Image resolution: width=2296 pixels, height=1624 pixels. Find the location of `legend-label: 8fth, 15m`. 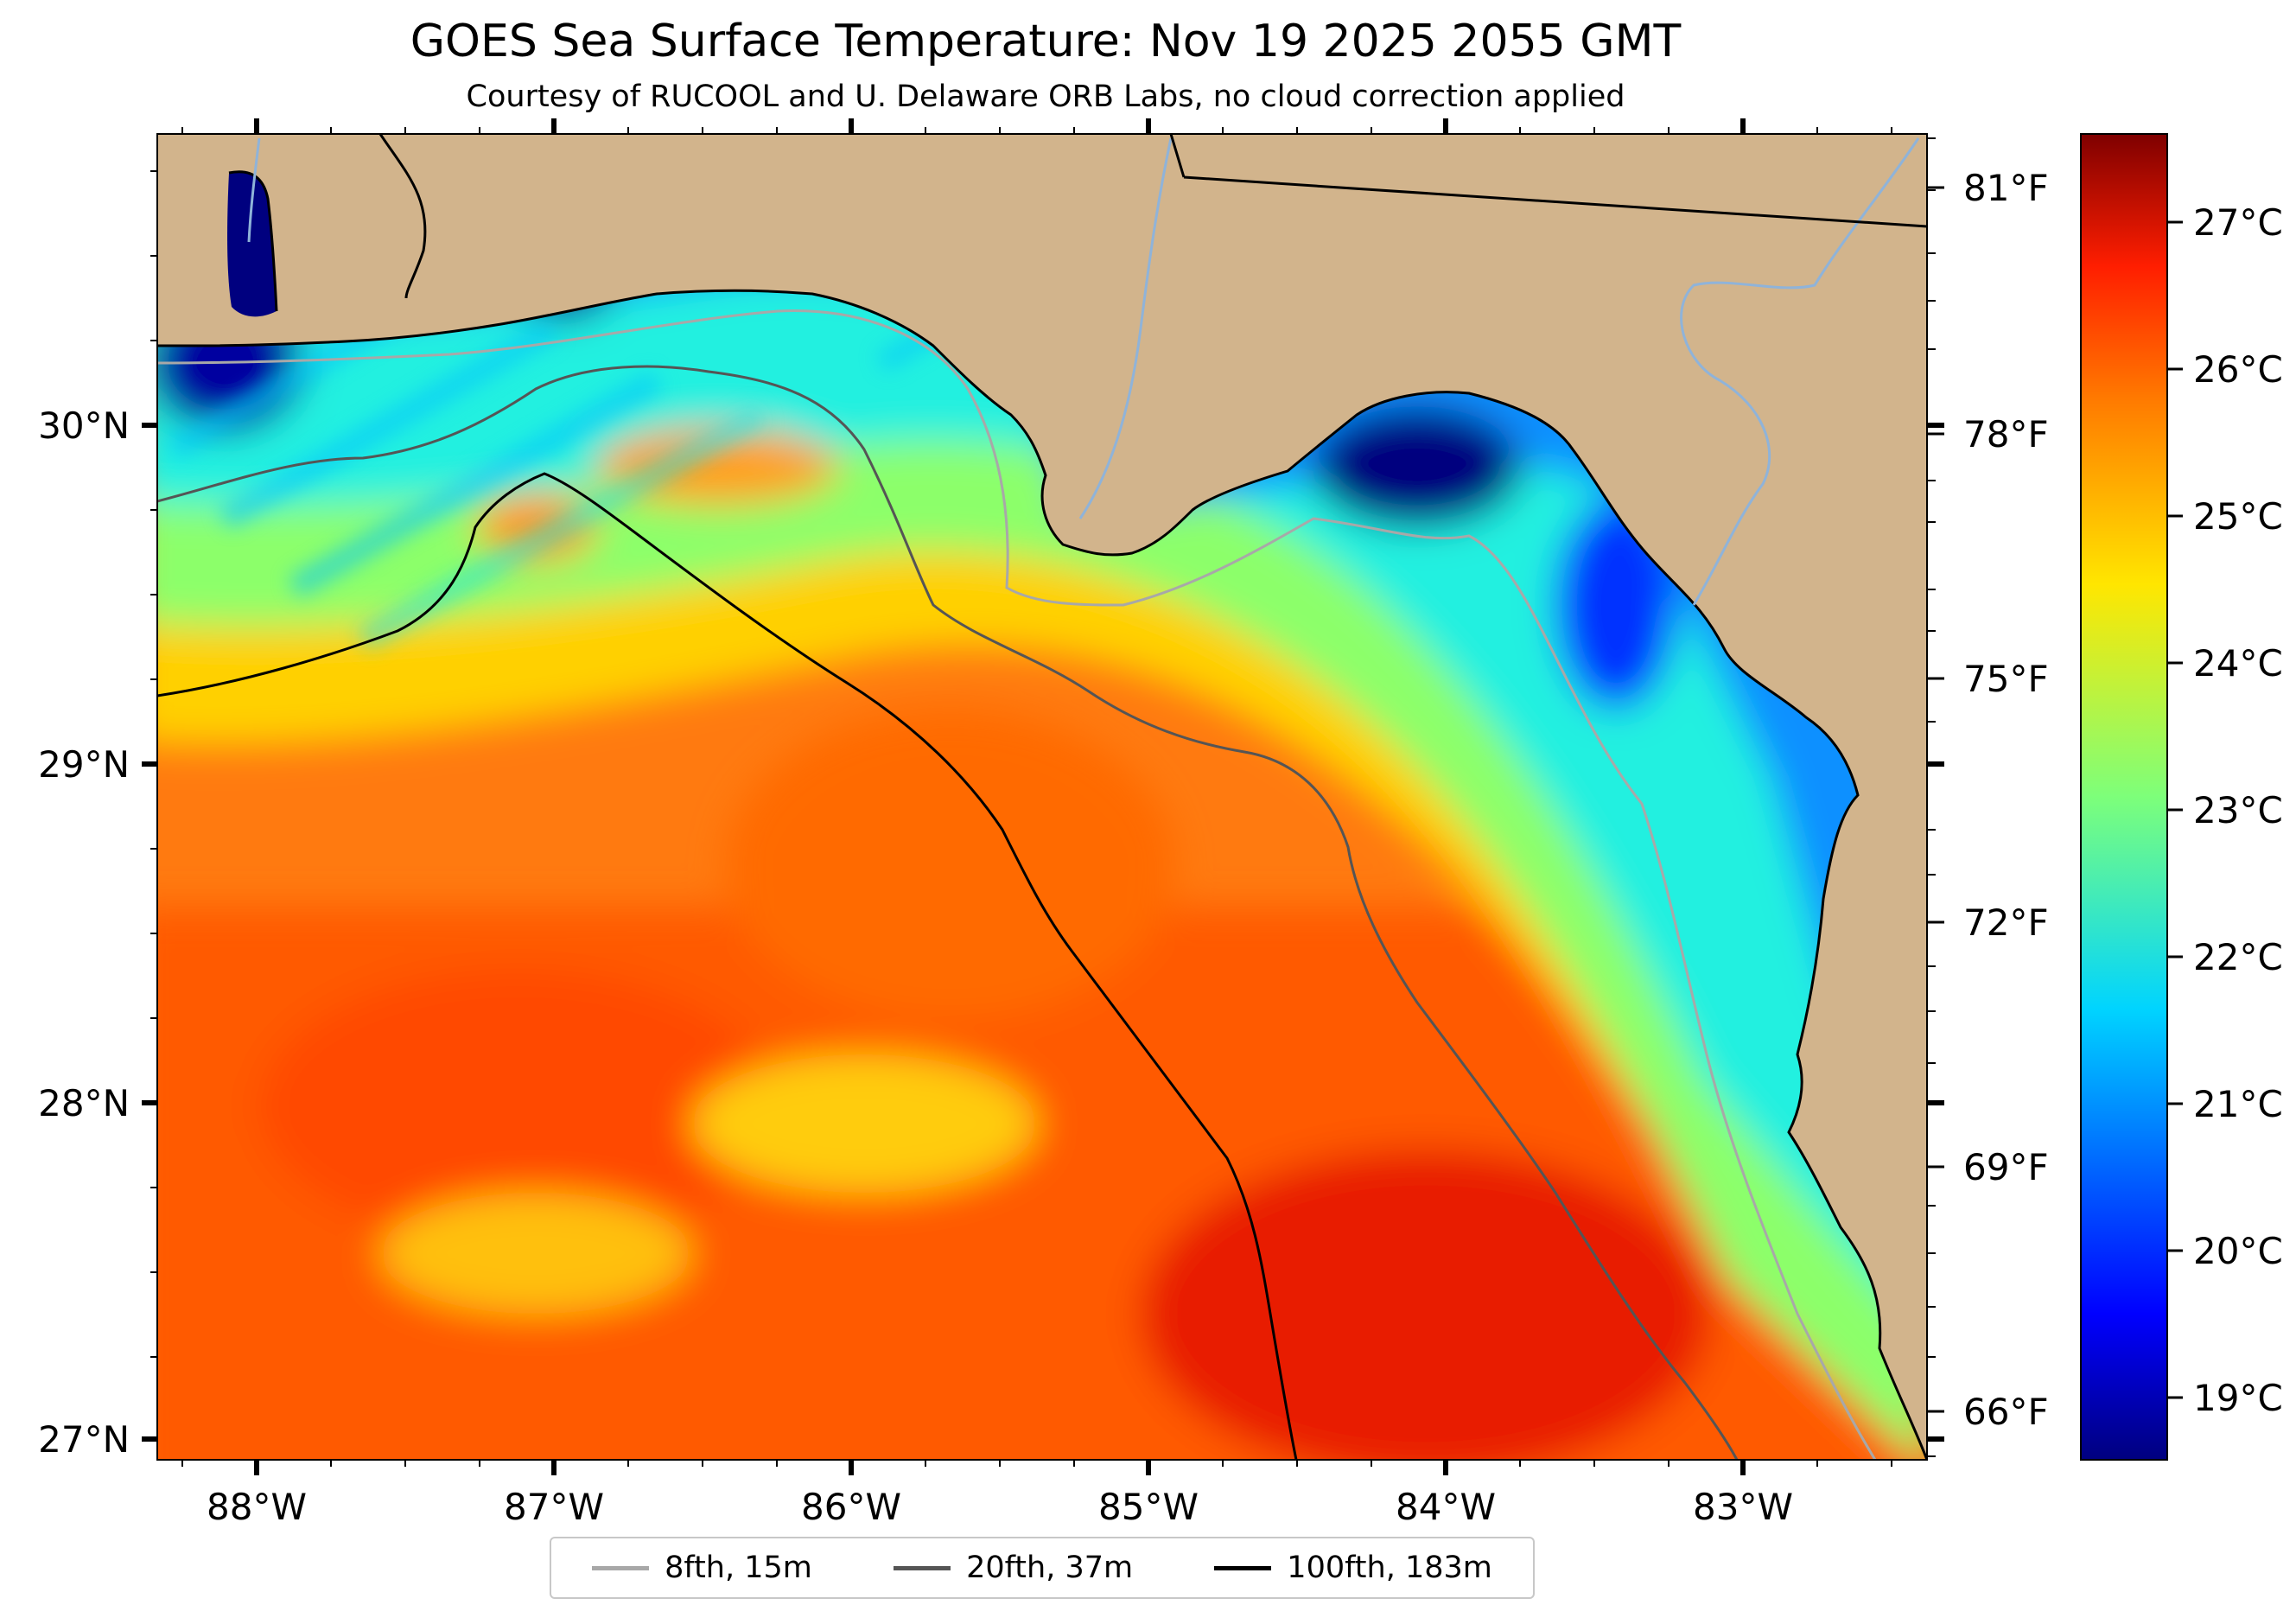

legend-label: 8fth, 15m is located at coordinates (738, 1568).